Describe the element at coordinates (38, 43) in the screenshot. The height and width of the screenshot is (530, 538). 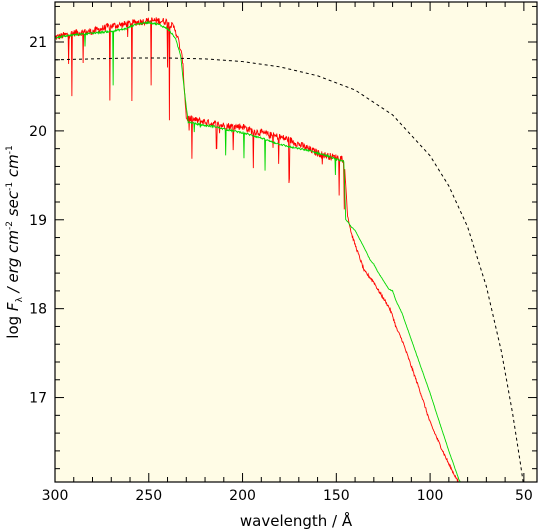
I see `y-tick-label: 21` at that location.